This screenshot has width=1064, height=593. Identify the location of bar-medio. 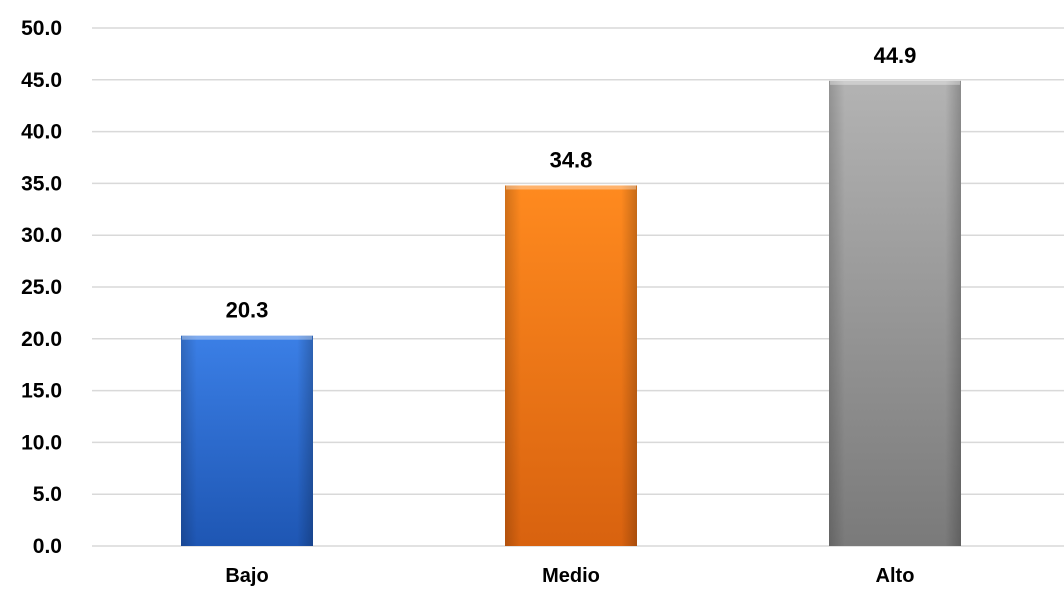
(571, 366).